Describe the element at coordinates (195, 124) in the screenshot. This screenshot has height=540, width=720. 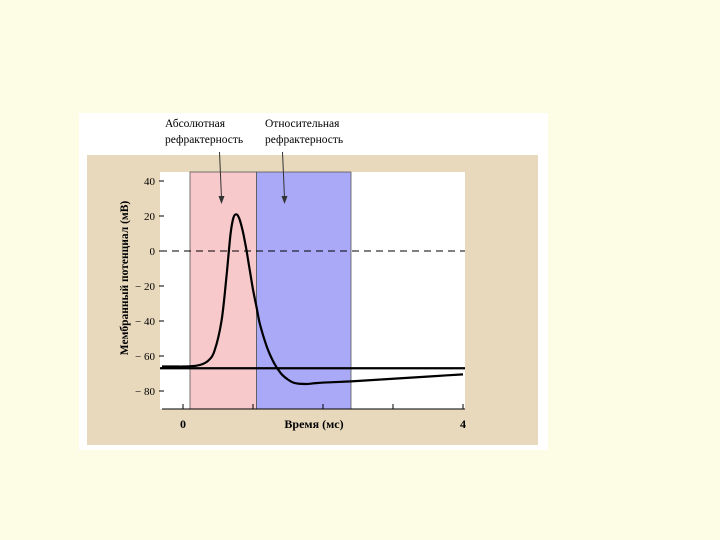
I see `annotation-label-1: Абсолютная` at that location.